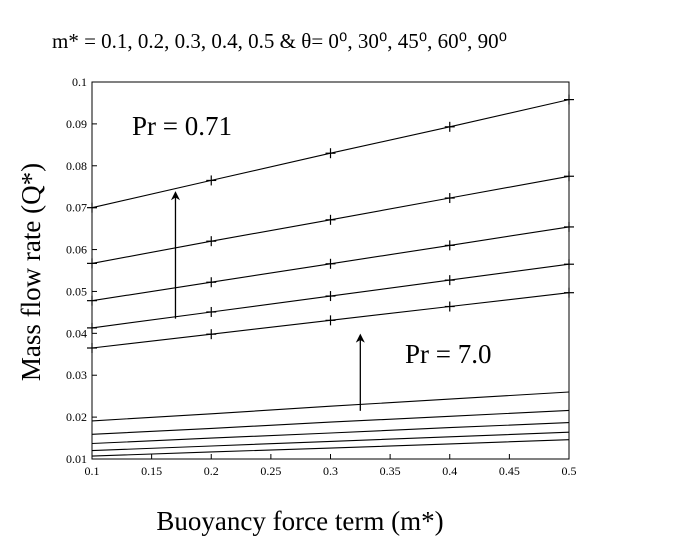  What do you see at coordinates (81, 270) in the screenshot?
I see `y-ticks: 0.01 0.02 0.03 0.04 0.05 0.06 0.07 0.08 0.09 0.1` at bounding box center [81, 270].